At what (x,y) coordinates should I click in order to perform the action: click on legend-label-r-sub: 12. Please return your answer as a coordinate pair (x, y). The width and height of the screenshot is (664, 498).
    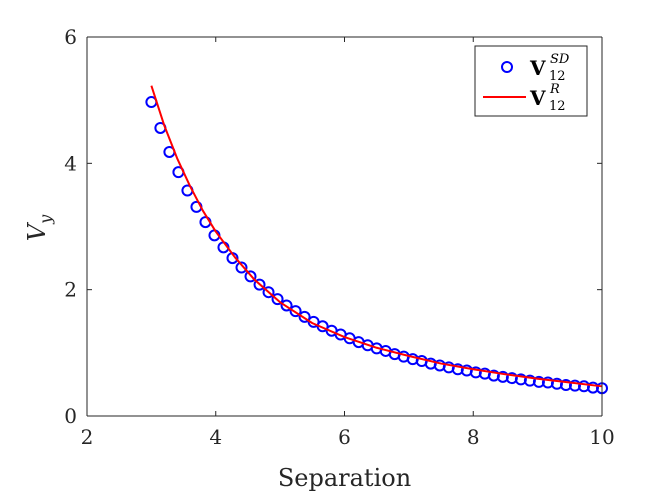
    Looking at the image, I should click on (557, 106).